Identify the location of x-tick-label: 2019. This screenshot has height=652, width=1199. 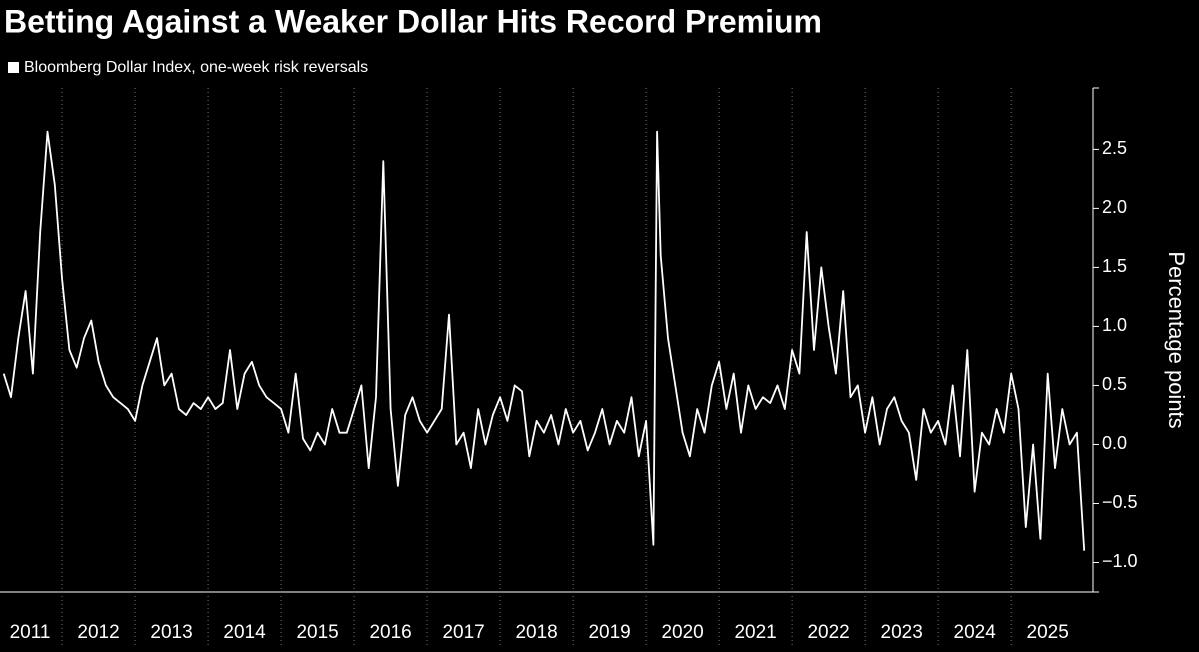
(609, 632).